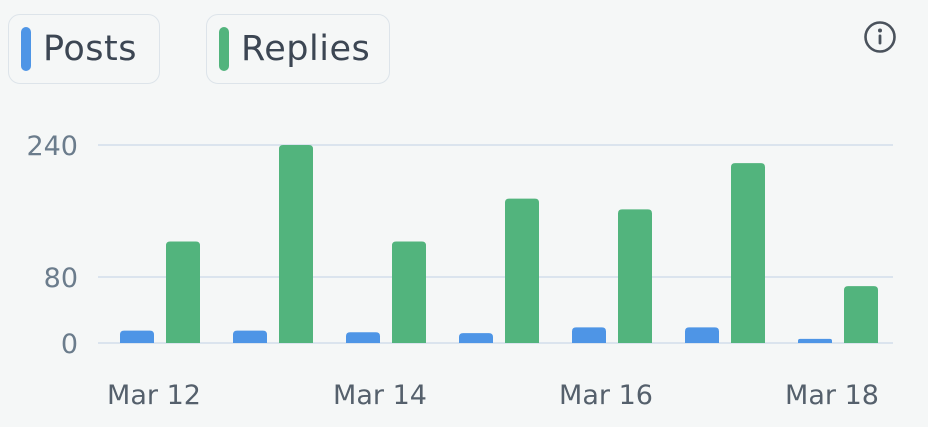 The image size is (928, 427). I want to click on legend-item-posts: Posts, so click(84, 49).